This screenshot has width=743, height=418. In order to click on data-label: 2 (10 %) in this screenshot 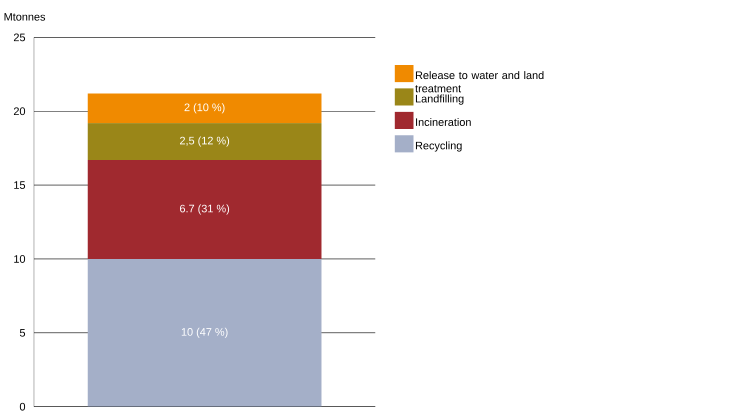, I will do `click(204, 108)`.